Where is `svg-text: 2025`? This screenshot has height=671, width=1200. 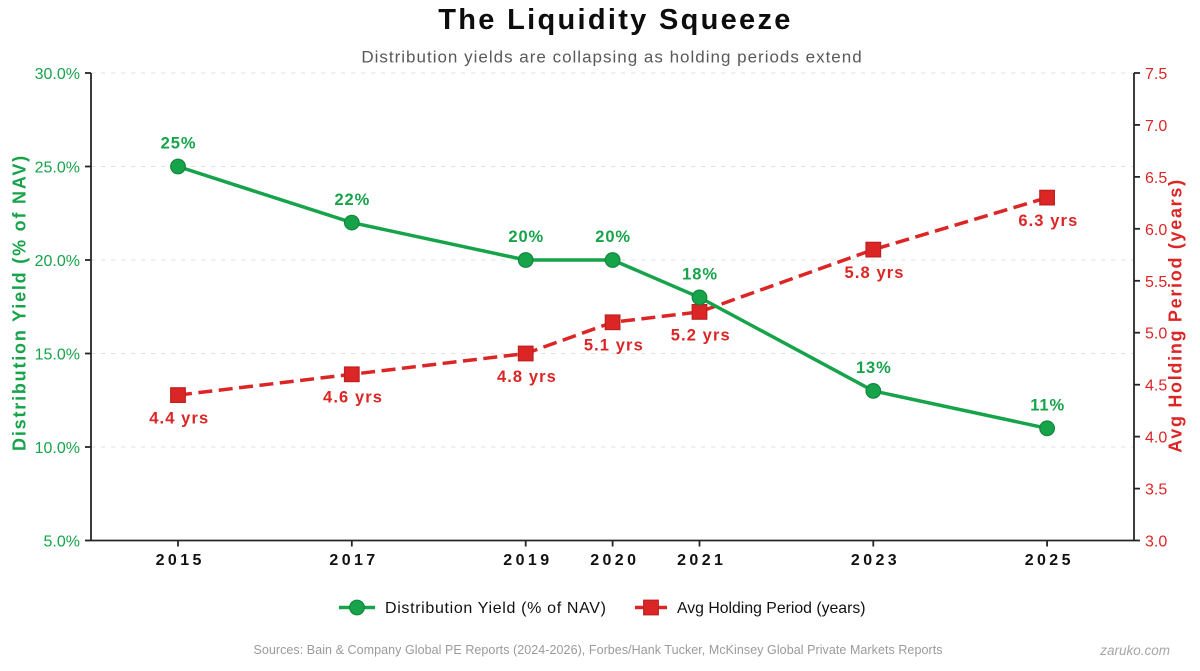 svg-text: 2025 is located at coordinates (1049, 560).